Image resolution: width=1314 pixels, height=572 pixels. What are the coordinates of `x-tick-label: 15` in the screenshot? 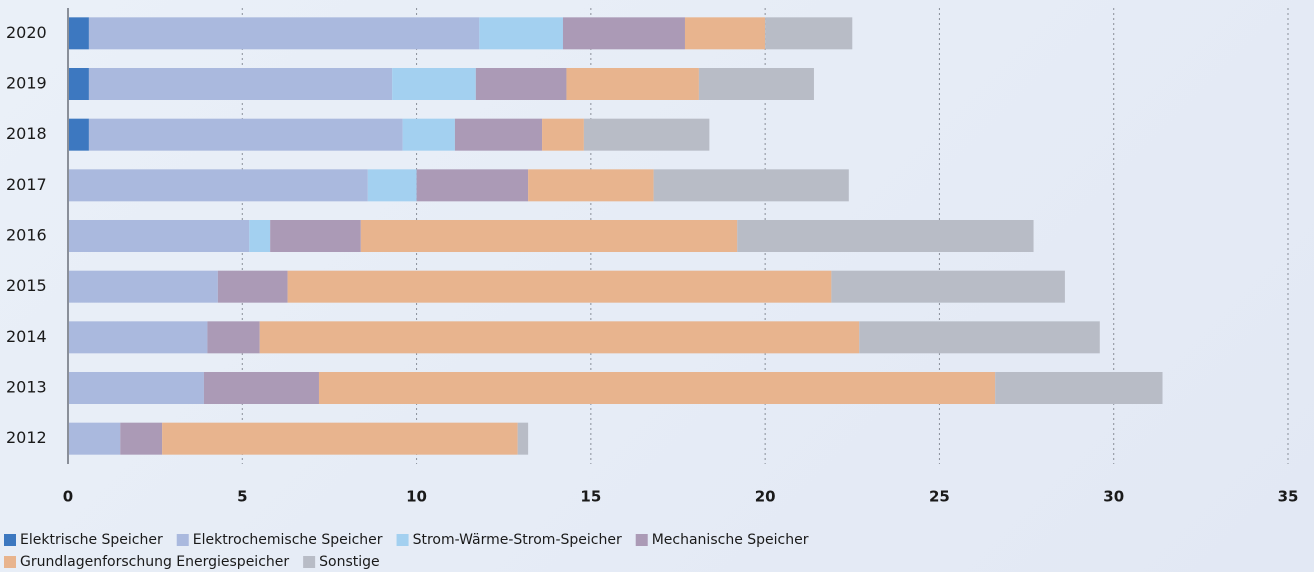 It's located at (590, 497).